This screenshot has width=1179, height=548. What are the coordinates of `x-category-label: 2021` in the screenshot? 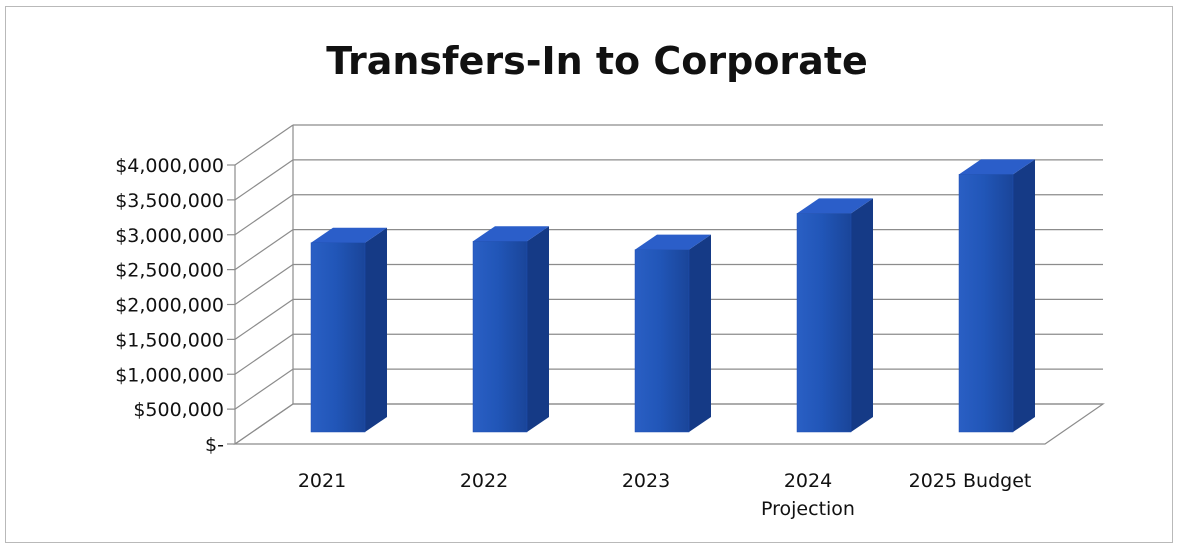 It's located at (322, 481).